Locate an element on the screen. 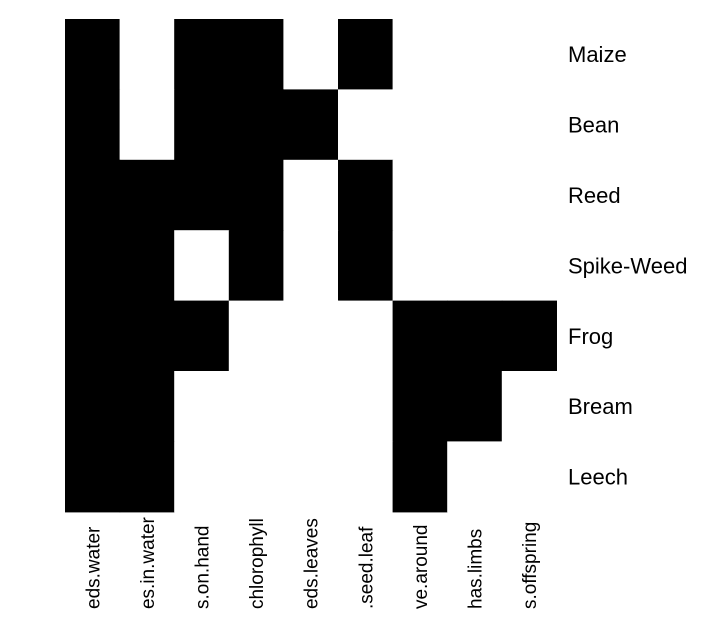 The width and height of the screenshot is (704, 617). column-label: chlorophyll is located at coordinates (257, 563).